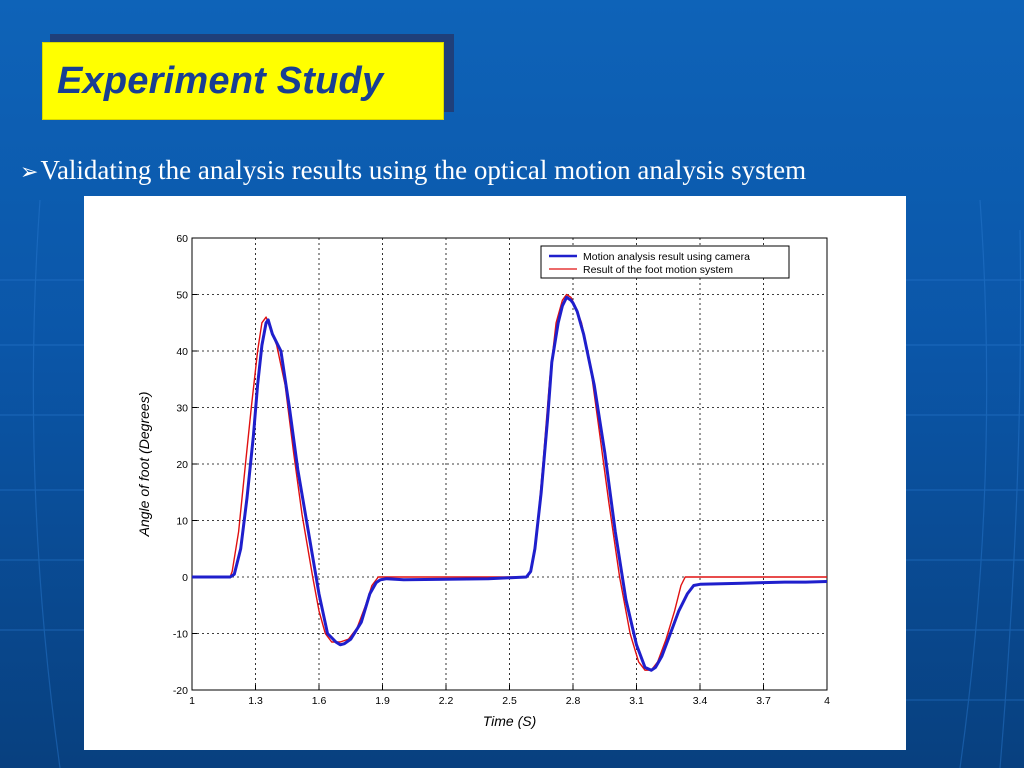 The height and width of the screenshot is (768, 1024). What do you see at coordinates (319, 701) in the screenshot?
I see `x-tick-label: 1.6` at bounding box center [319, 701].